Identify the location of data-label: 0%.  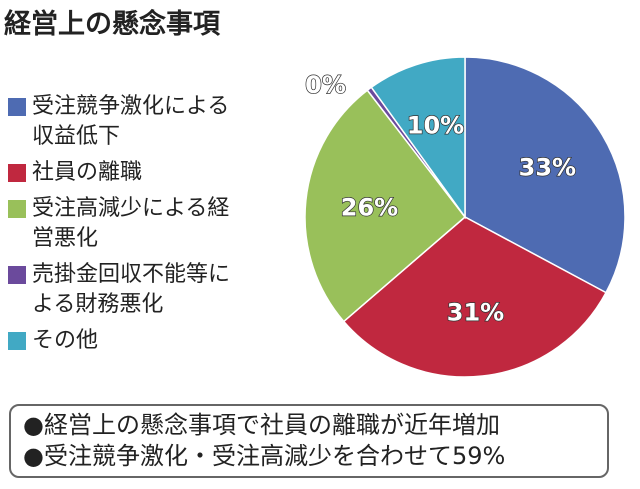
(325, 85).